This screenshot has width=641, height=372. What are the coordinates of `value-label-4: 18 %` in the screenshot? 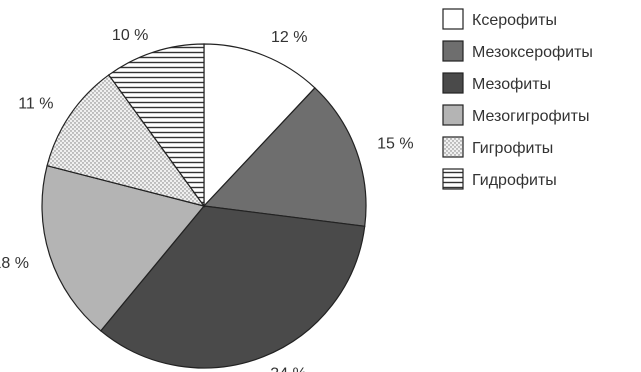 It's located at (14, 263).